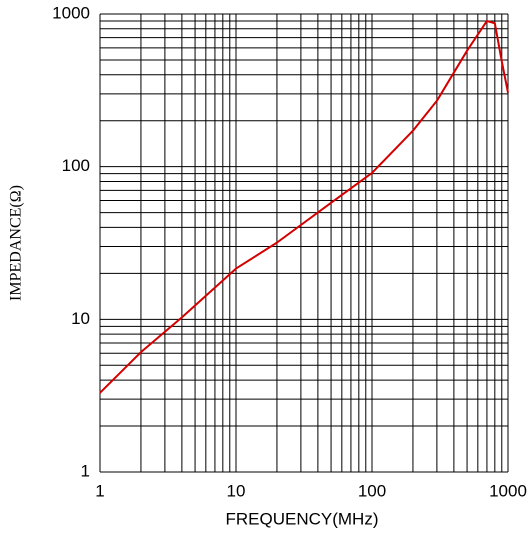 The image size is (531, 533). I want to click on x-tick-label: 1000, so click(508, 490).